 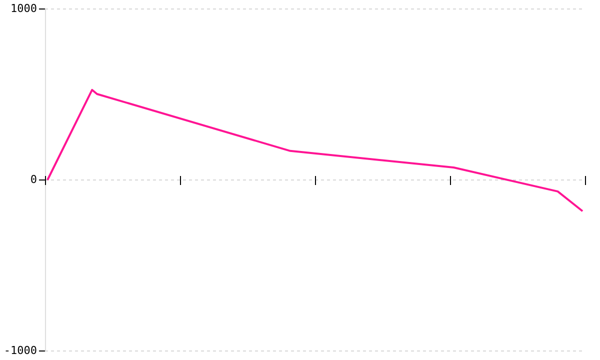 I want to click on y-tick-label: 1000, so click(x=23, y=8).